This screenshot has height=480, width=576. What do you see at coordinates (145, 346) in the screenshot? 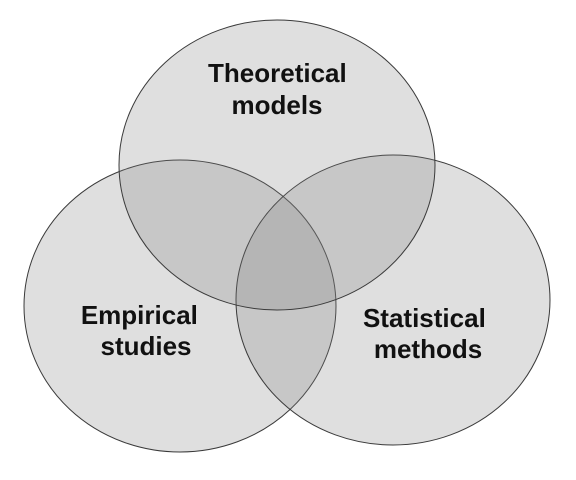
I see `label-empirical-line-2: studies` at bounding box center [145, 346].